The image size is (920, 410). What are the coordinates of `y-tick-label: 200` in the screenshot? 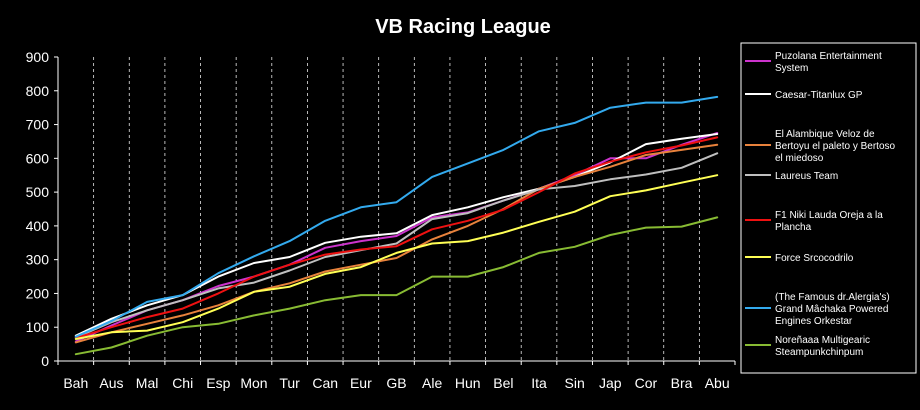 It's located at (38, 293).